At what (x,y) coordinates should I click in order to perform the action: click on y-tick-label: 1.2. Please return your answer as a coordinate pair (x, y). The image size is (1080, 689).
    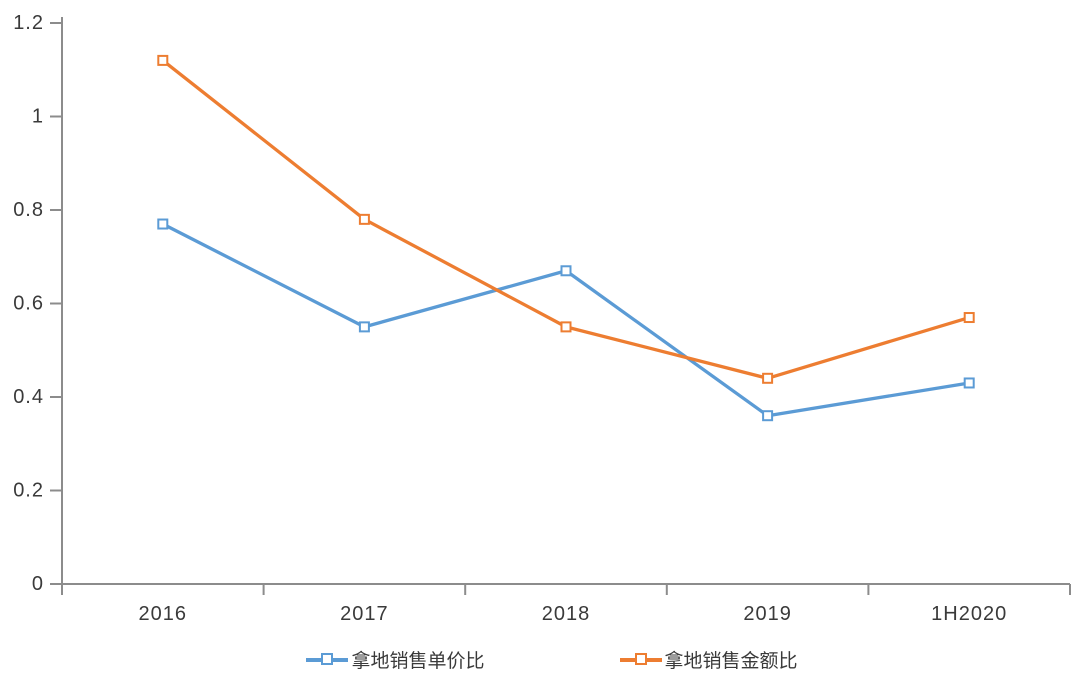
    Looking at the image, I should click on (28, 23).